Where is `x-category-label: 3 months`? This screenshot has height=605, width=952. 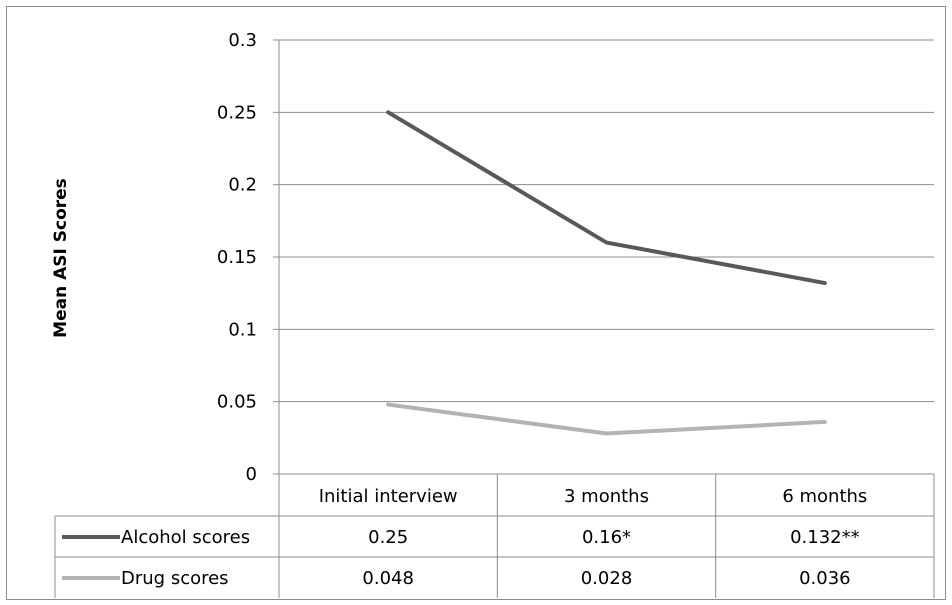 x-category-label: 3 months is located at coordinates (606, 496).